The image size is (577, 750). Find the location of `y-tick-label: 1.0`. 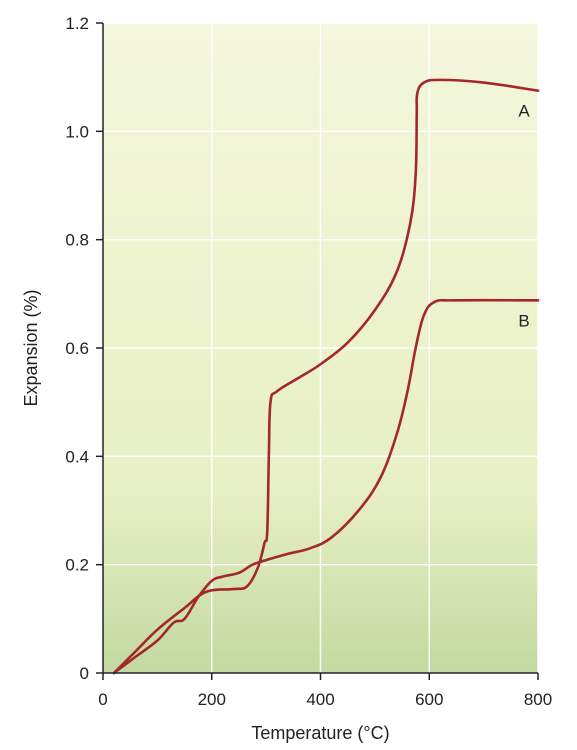

y-tick-label: 1.0 is located at coordinates (77, 131).